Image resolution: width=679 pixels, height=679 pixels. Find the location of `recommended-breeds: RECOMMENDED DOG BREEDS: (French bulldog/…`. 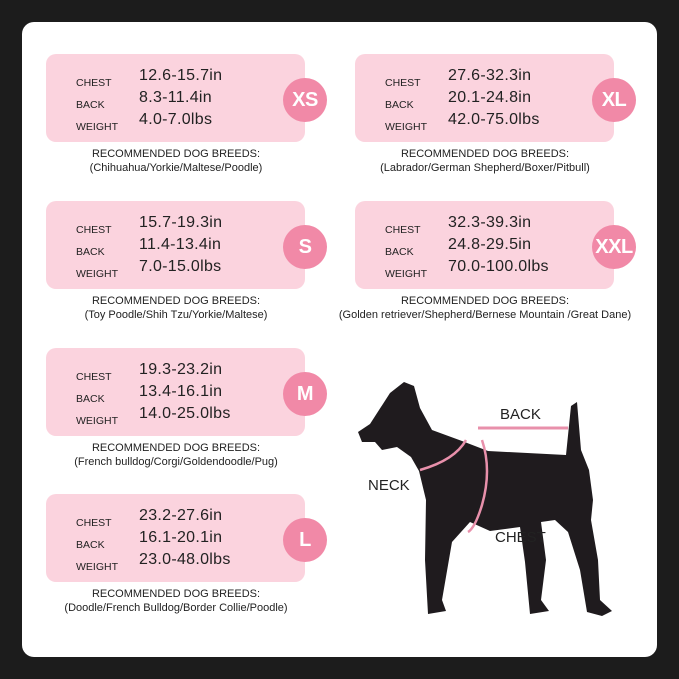

recommended-breeds: RECOMMENDED DOG BREEDS: (French bulldog/… is located at coordinates (176, 455).